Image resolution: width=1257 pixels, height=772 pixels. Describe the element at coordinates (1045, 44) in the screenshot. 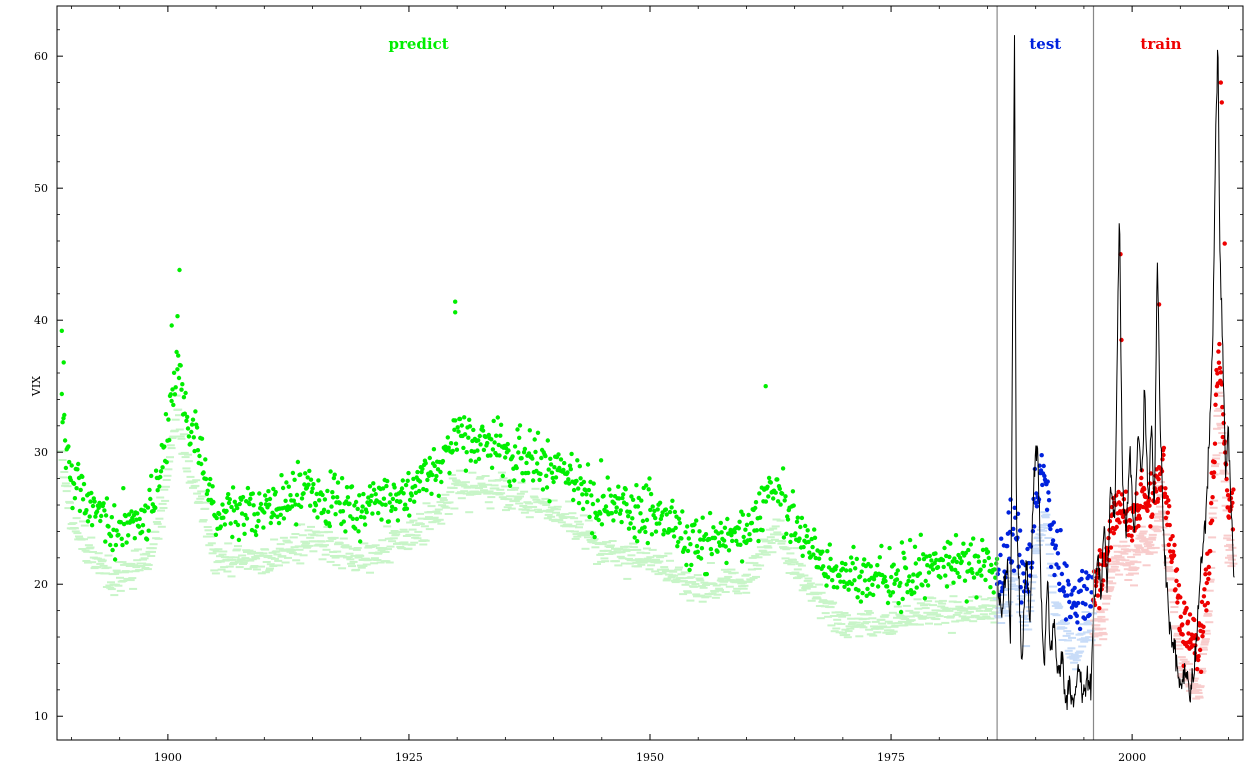

I see `region-label-test: test` at that location.